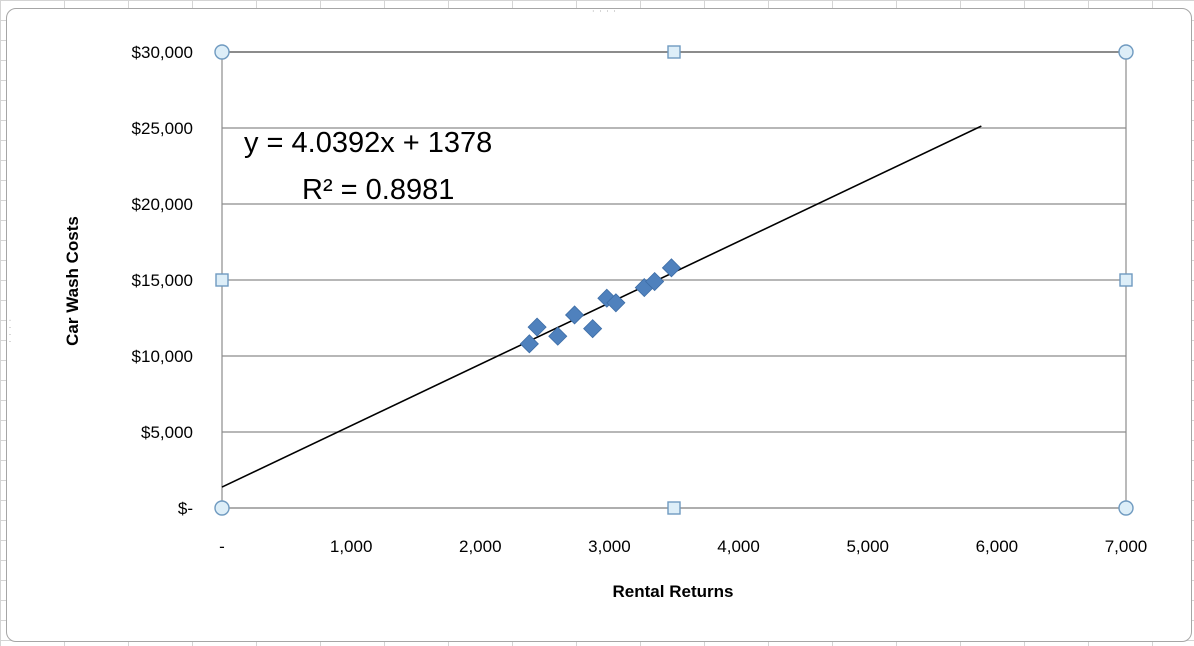  What do you see at coordinates (378, 190) in the screenshot?
I see `r-squared-label: R² = 0.8981` at bounding box center [378, 190].